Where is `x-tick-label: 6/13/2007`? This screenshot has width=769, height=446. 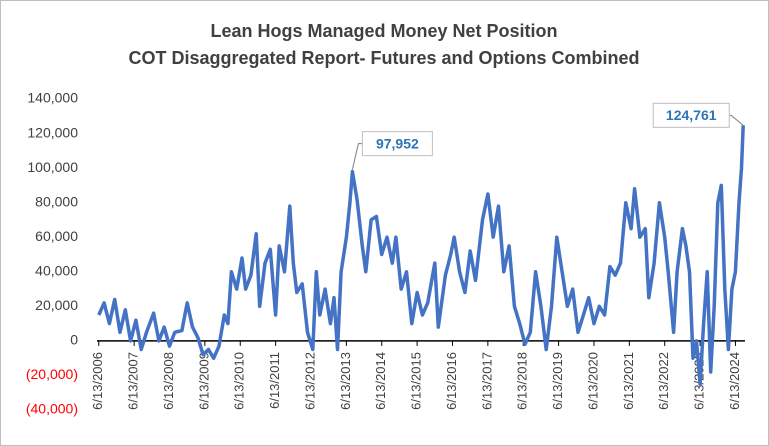
x-tick-label: 6/13/2007 is located at coordinates (133, 381).